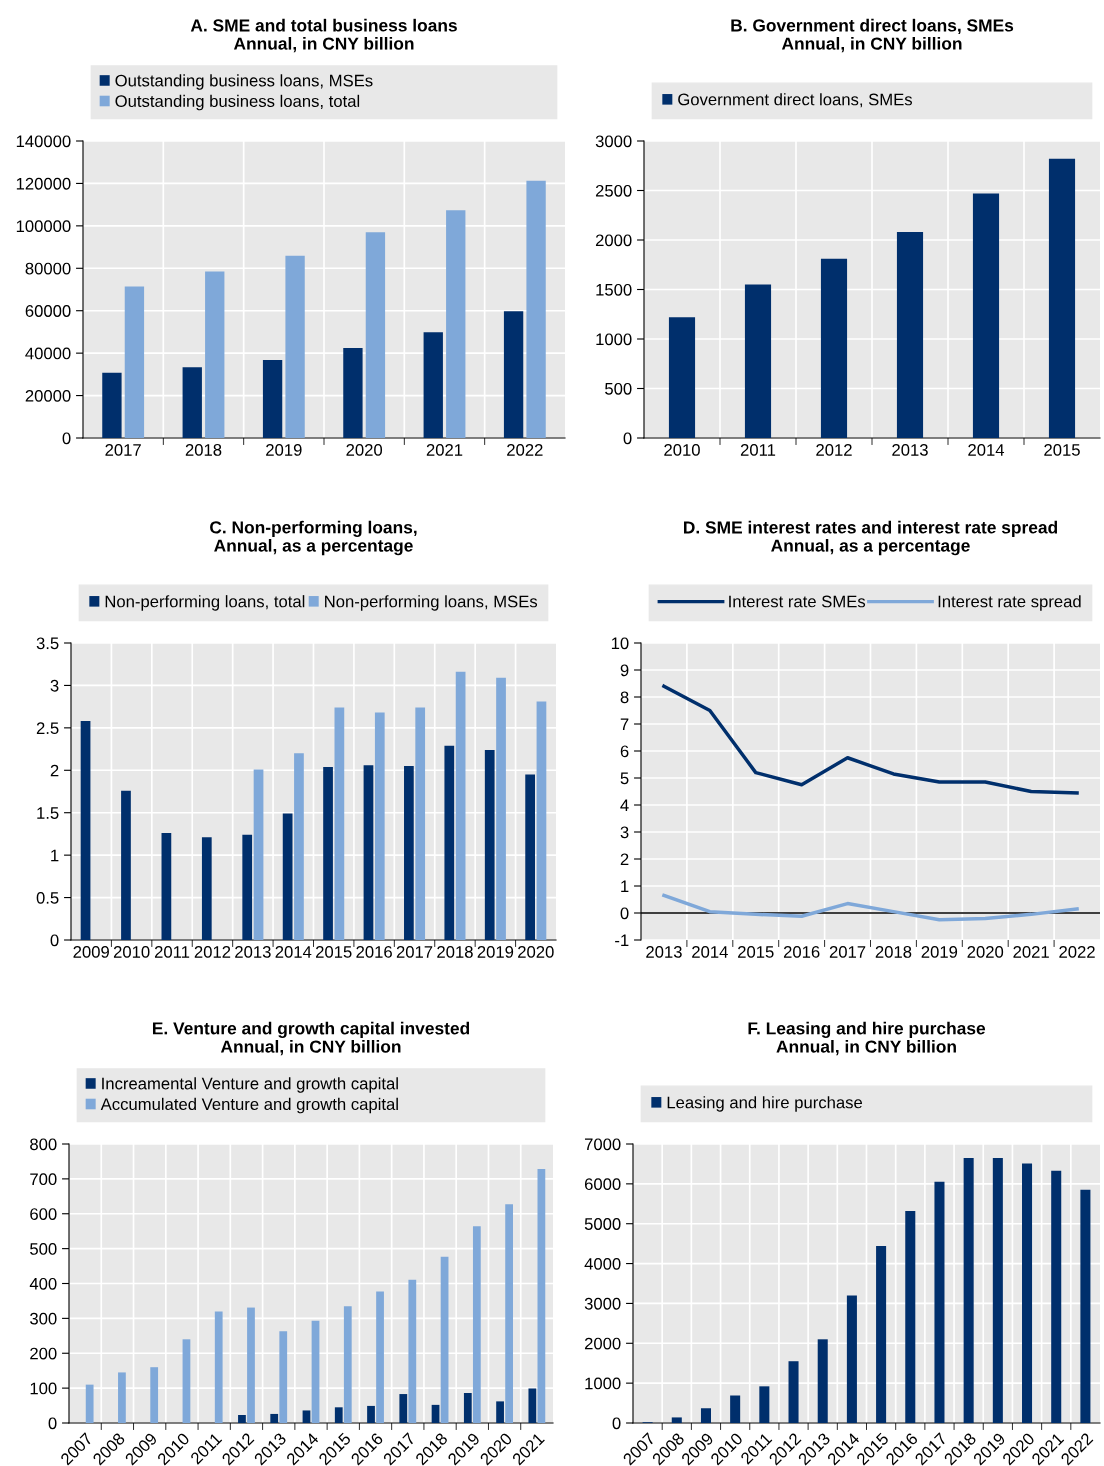 This screenshot has height=1466, width=1104. Describe the element at coordinates (985, 952) in the screenshot. I see `x-tick-label: 2020` at that location.